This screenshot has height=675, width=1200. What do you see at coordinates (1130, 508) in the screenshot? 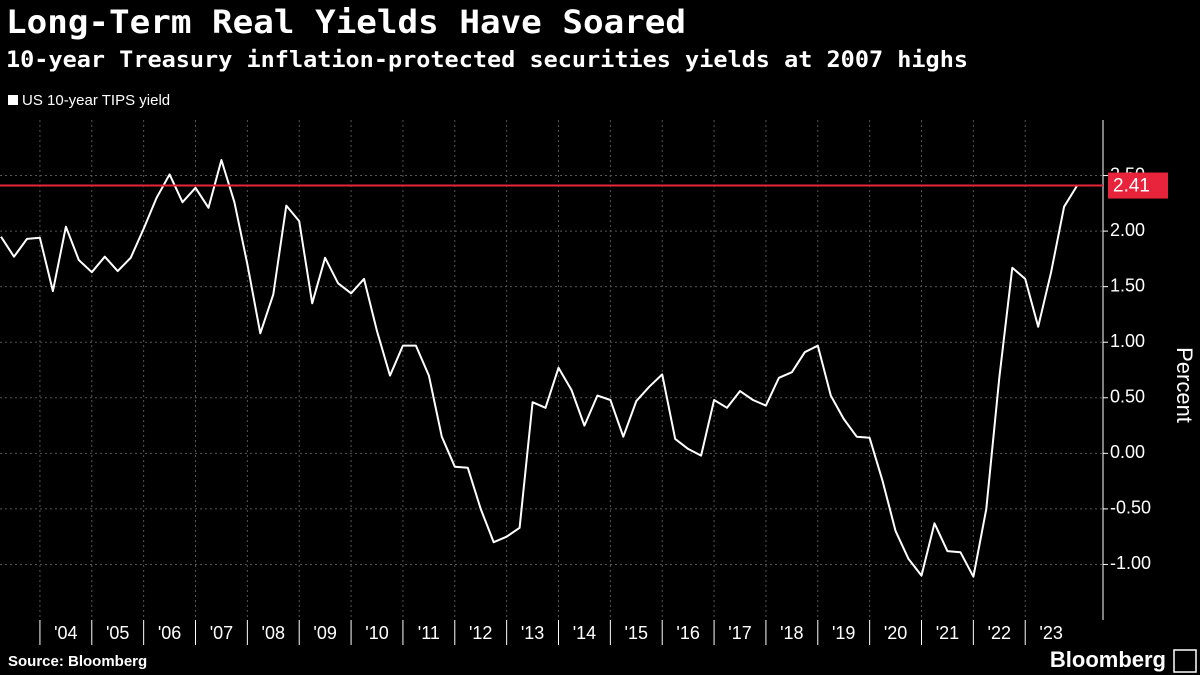
I see `y-tick-label: -0.50` at bounding box center [1130, 508].